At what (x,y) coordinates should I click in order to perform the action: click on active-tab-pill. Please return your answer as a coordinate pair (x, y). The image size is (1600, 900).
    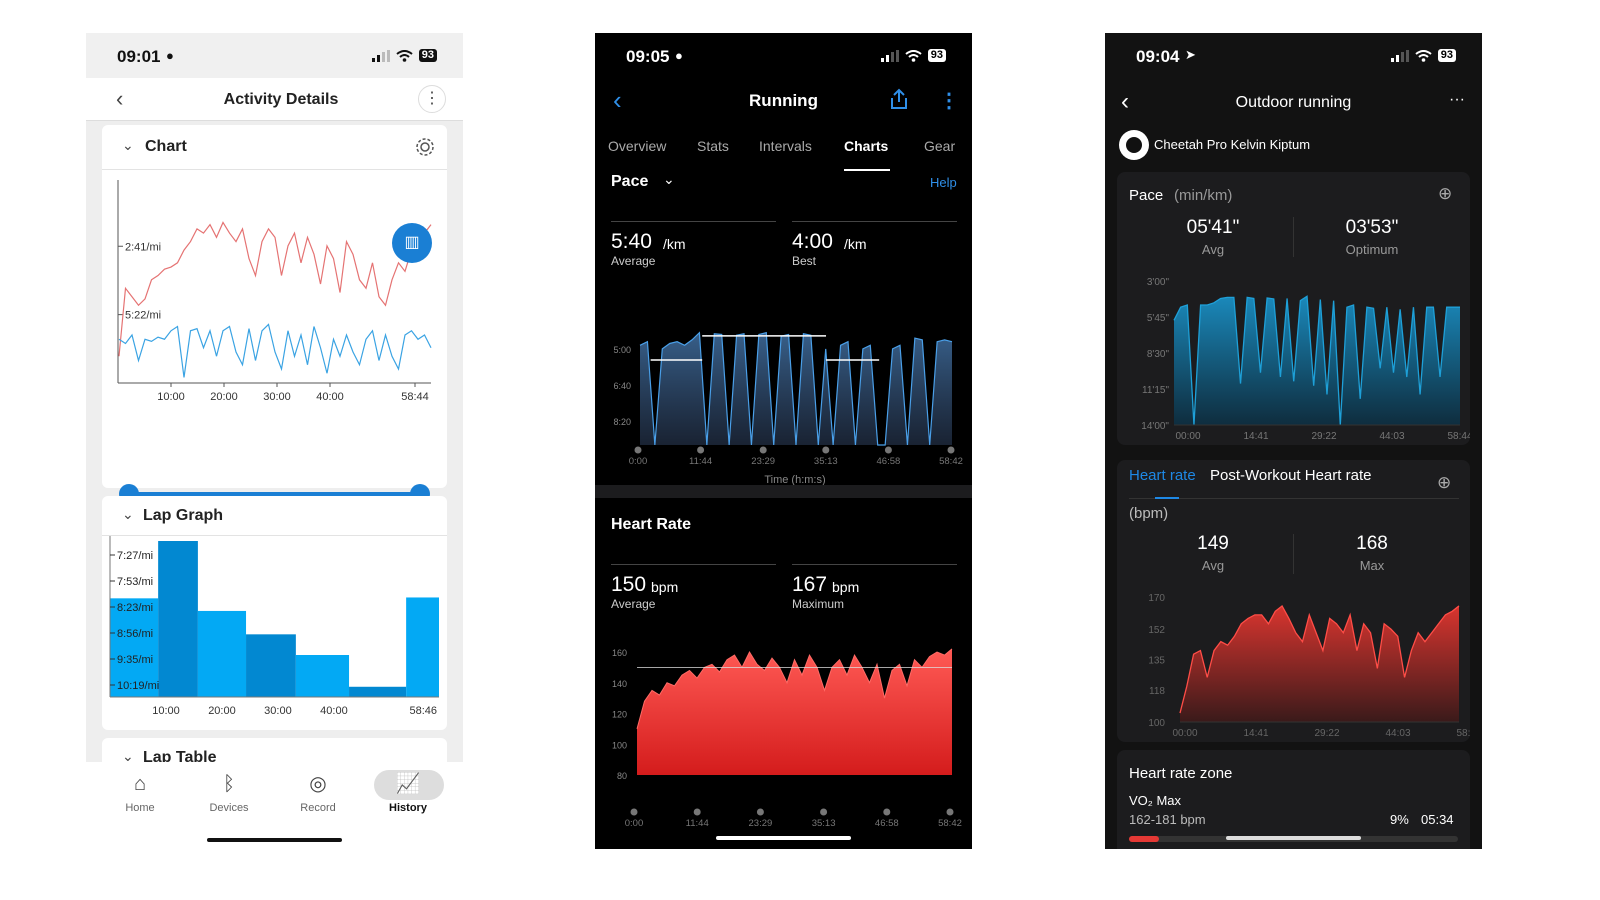
    Looking at the image, I should click on (409, 785).